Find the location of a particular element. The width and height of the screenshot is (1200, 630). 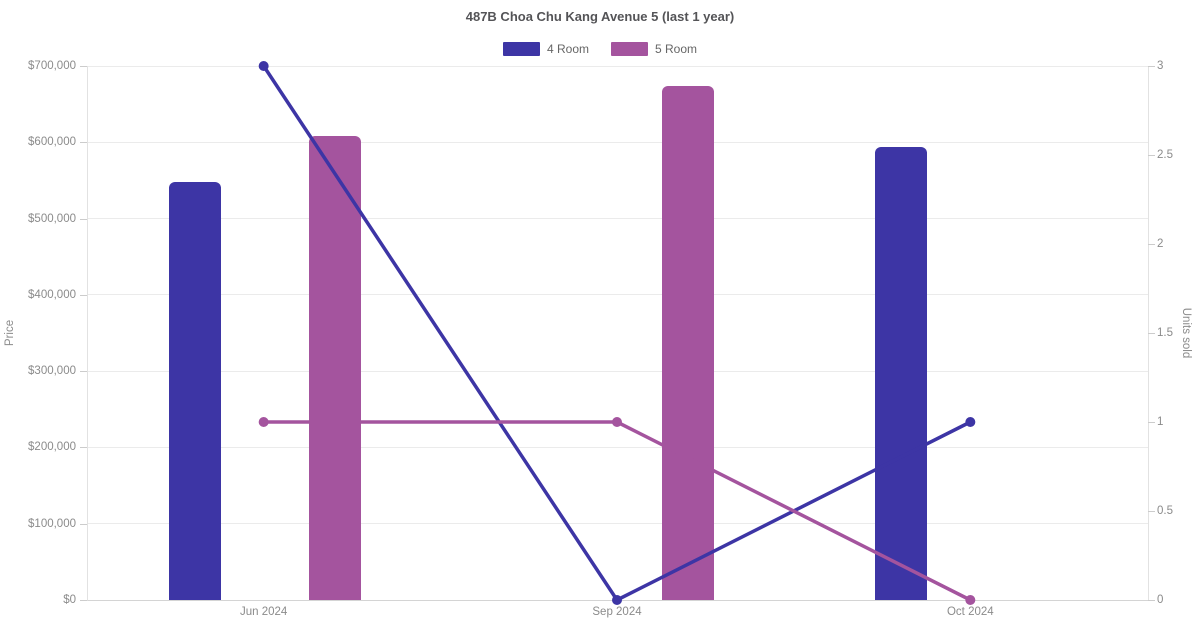

legend: 4 Room 5 Room is located at coordinates (600, 49).